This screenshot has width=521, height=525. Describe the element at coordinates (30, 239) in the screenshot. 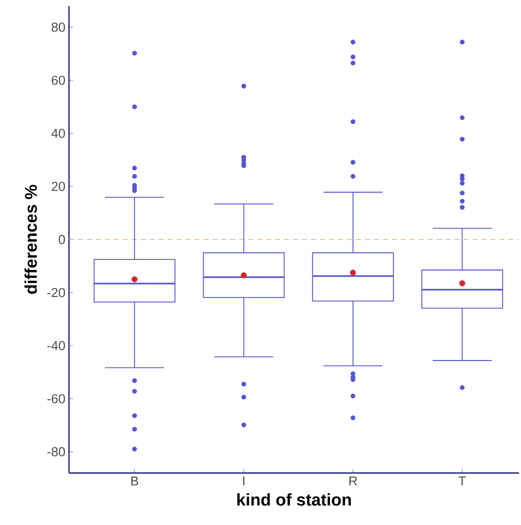

I see `y-axis-title: differences %` at that location.